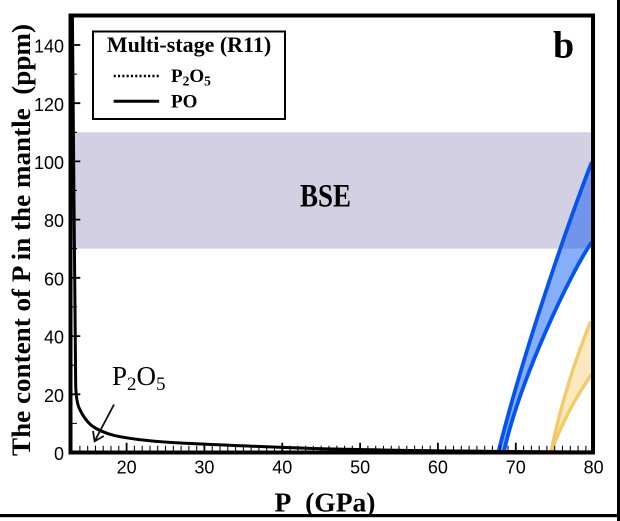  I want to click on svg-text: 30, so click(204, 467).